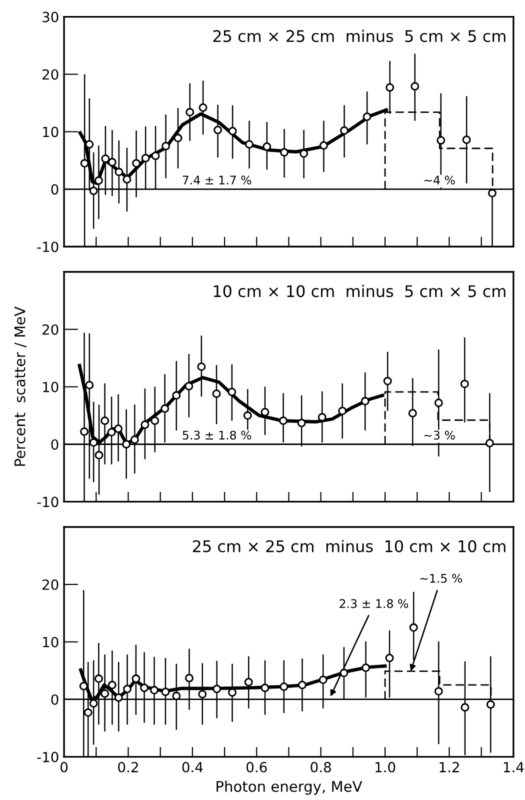 The height and width of the screenshot is (800, 525). I want to click on text: 25 cm × 25 cm minus 5 cm × 5 cm, so click(359, 36).